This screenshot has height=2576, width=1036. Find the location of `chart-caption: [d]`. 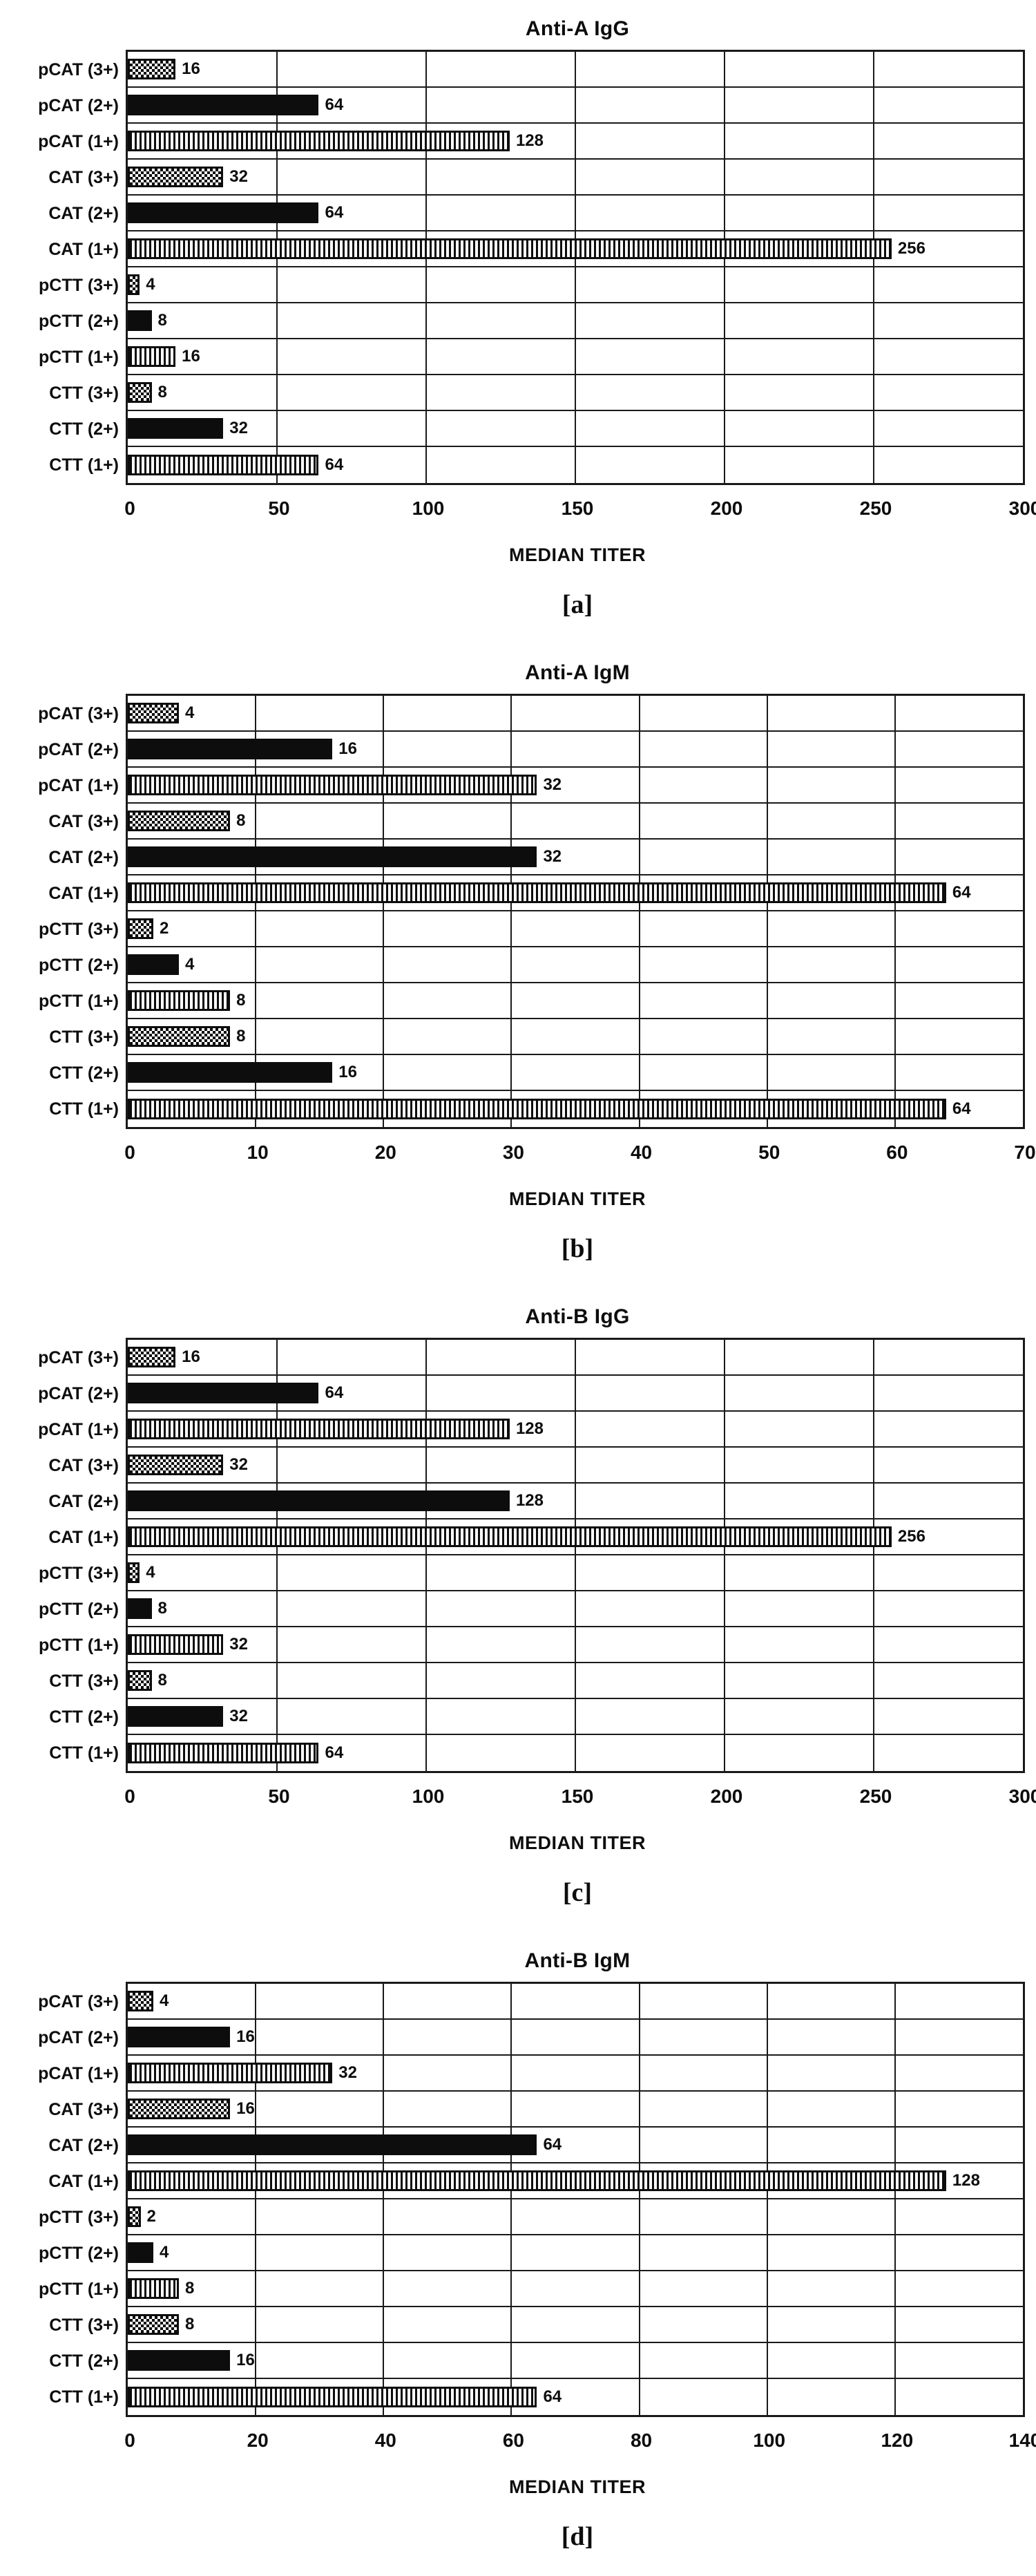

chart-caption: [d] is located at coordinates (577, 2536).